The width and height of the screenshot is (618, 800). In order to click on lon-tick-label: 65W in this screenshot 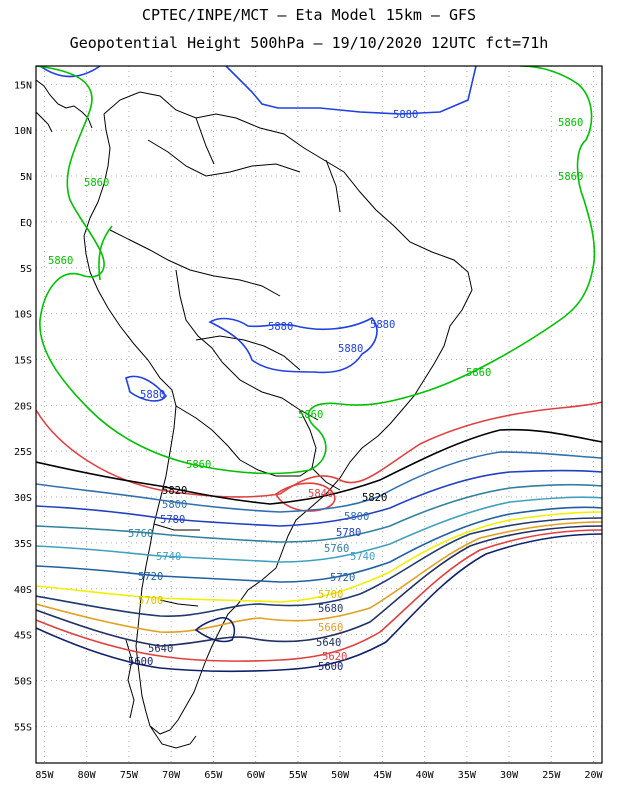, I will do `click(213, 775)`.